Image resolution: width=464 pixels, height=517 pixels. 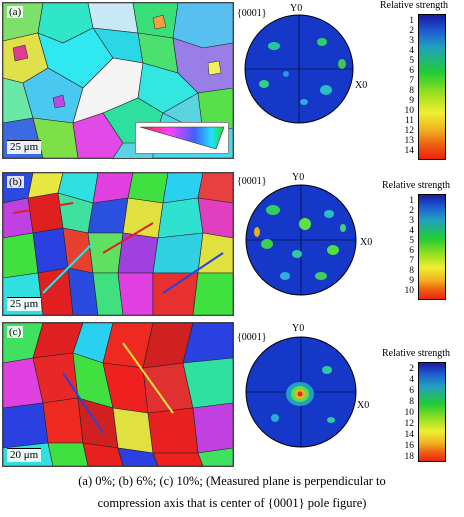 What do you see at coordinates (24, 455) in the screenshot?
I see `scale-bar-c: 20 μm` at bounding box center [24, 455].